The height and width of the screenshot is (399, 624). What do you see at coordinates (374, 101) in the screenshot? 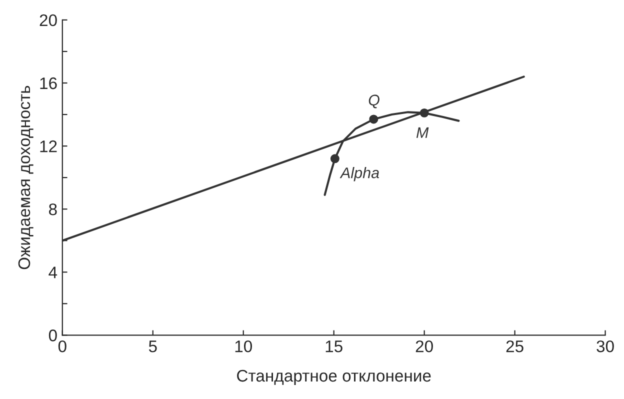
I see `annotation: Q` at bounding box center [374, 101].